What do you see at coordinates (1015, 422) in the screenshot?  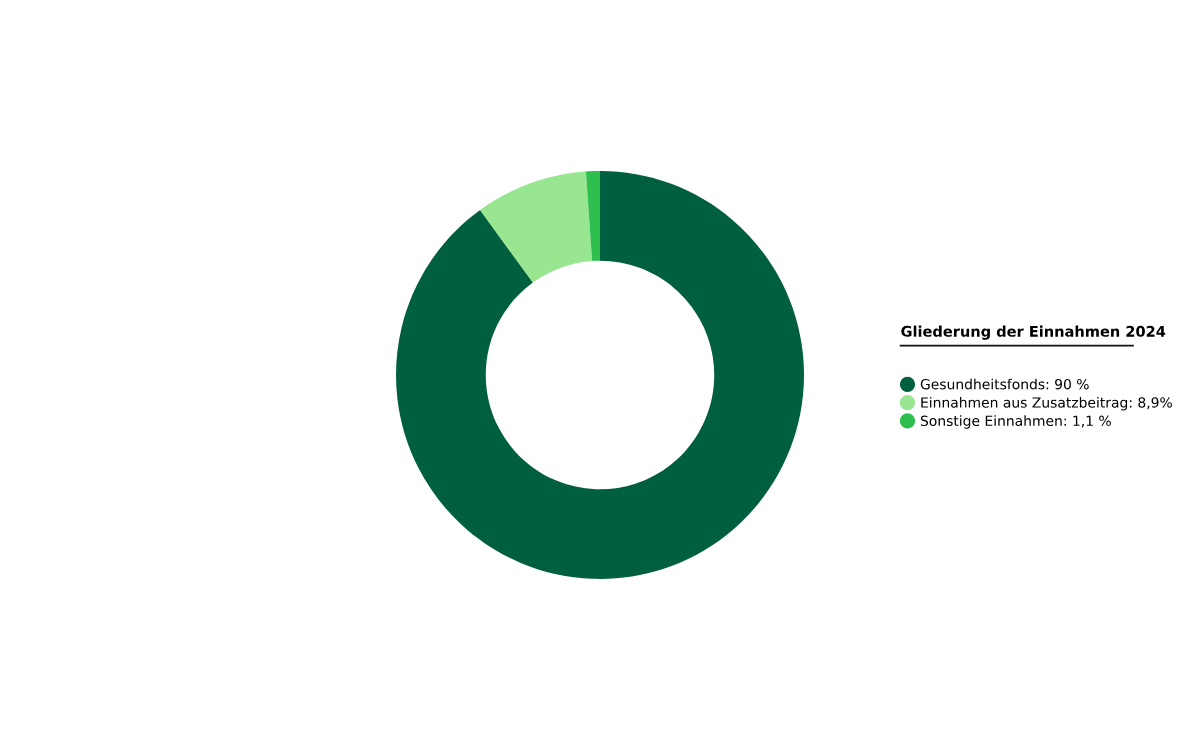 I see `legend-label: Sonstige Einnahmen: 1,1 %` at bounding box center [1015, 422].